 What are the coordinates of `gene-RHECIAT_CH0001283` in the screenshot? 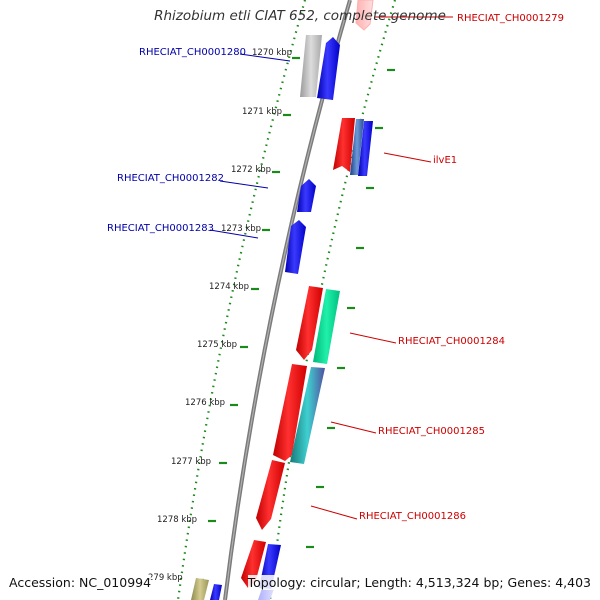 It's located at (295, 247).